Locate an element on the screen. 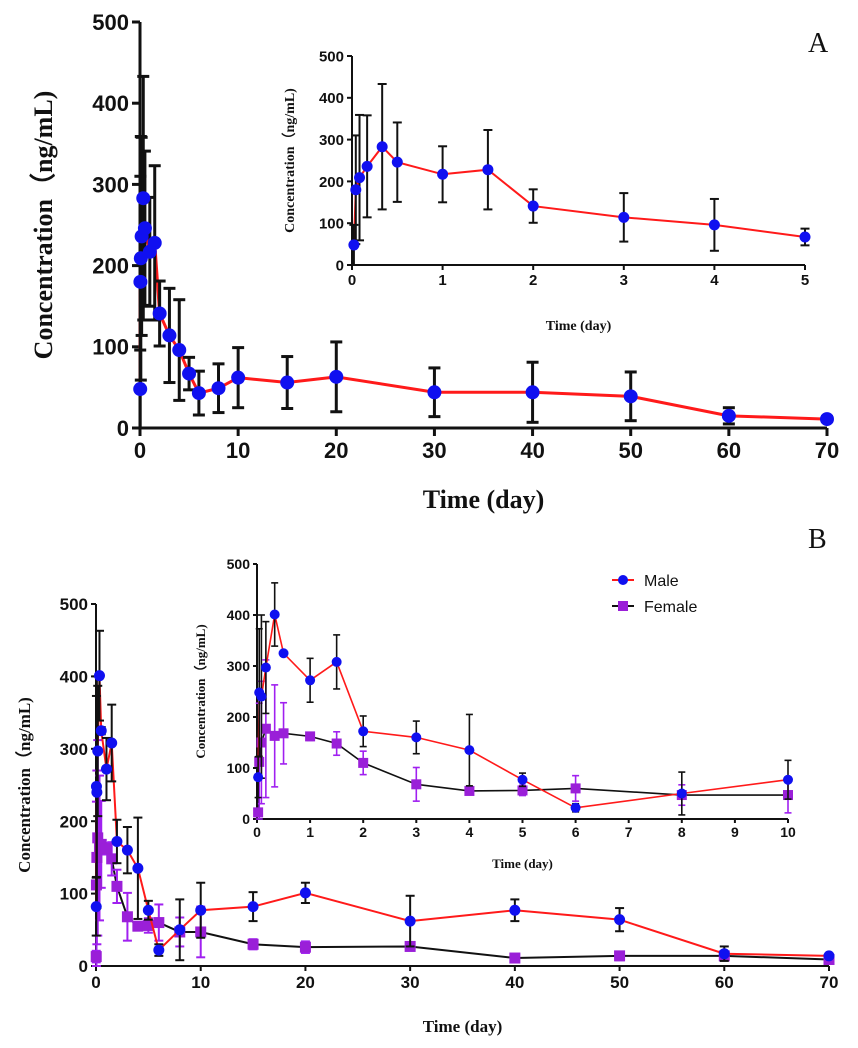 This screenshot has height=1048, width=858. x-tick-label: 60 is located at coordinates (729, 450).